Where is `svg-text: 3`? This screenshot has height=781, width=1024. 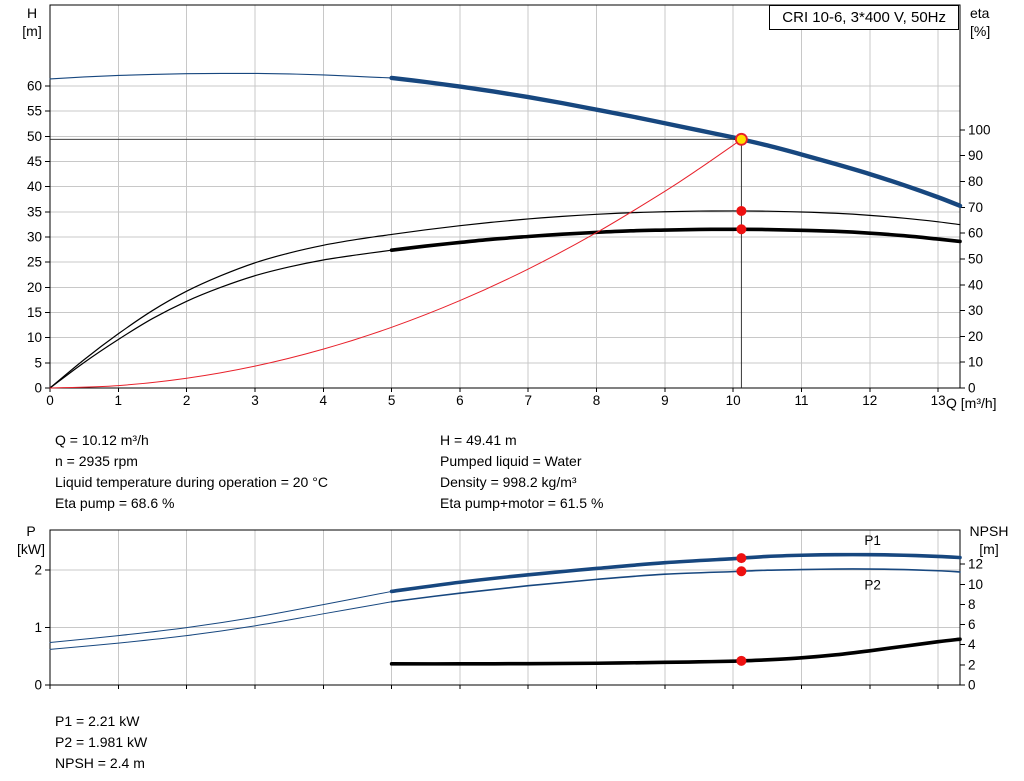 svg-text: 3 is located at coordinates (255, 400).